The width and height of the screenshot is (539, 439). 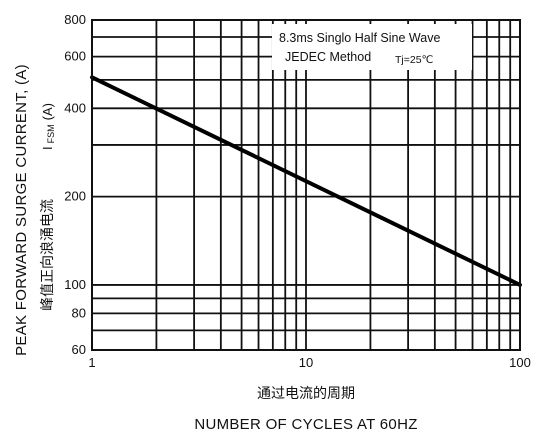 What do you see at coordinates (305, 424) in the screenshot?
I see `x-axis-title: NUMBER OF CYCLES AT 60HZ` at bounding box center [305, 424].